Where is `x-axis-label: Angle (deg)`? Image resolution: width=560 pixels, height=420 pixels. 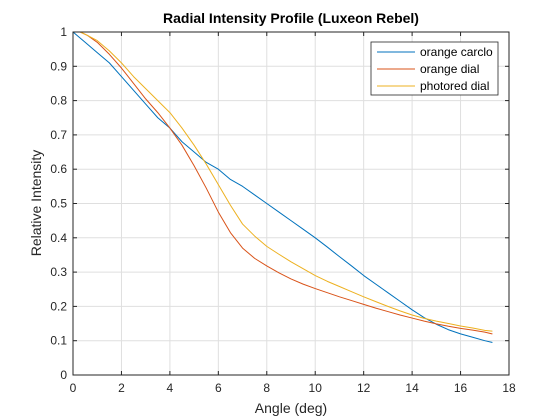
x-axis-label: Angle (deg) is located at coordinates (291, 408).